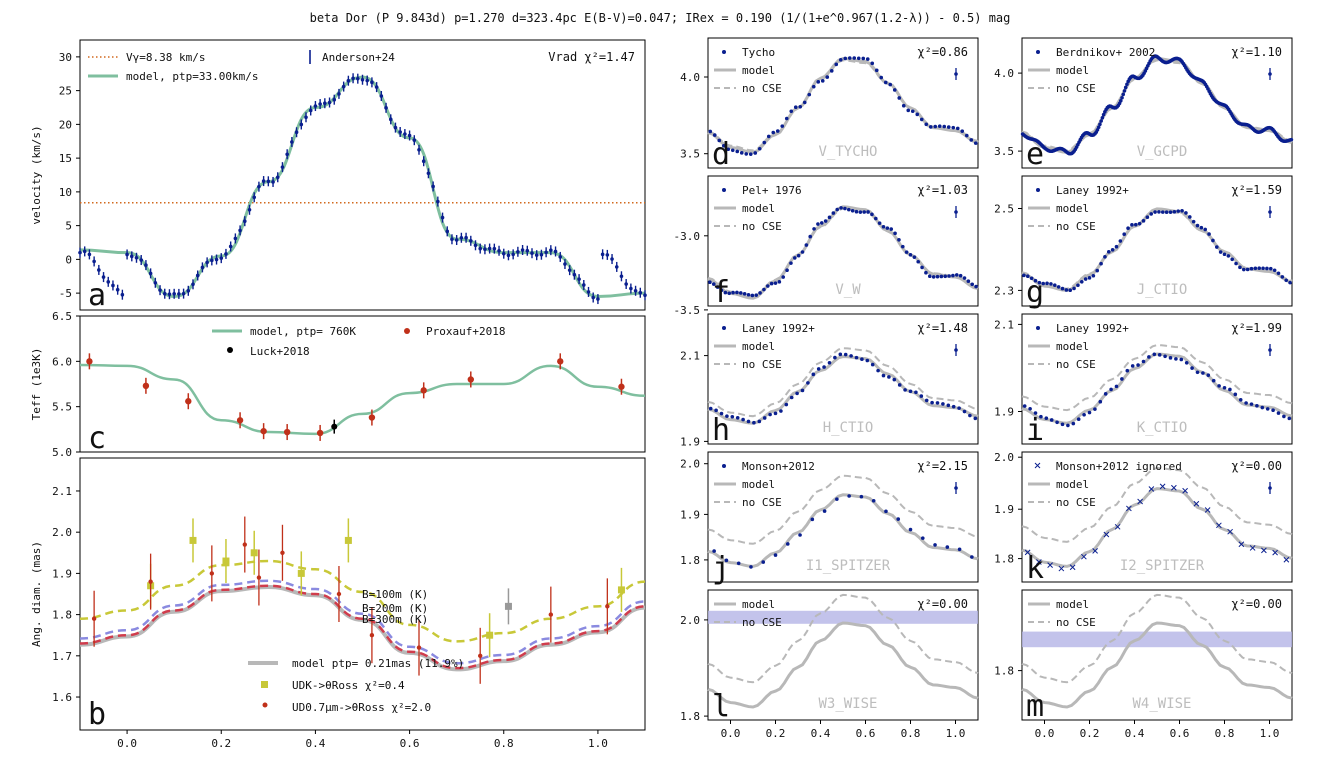  Describe the element at coordinates (1092, 190) in the screenshot. I see `legend-source-g: Laney 1992+` at that location.